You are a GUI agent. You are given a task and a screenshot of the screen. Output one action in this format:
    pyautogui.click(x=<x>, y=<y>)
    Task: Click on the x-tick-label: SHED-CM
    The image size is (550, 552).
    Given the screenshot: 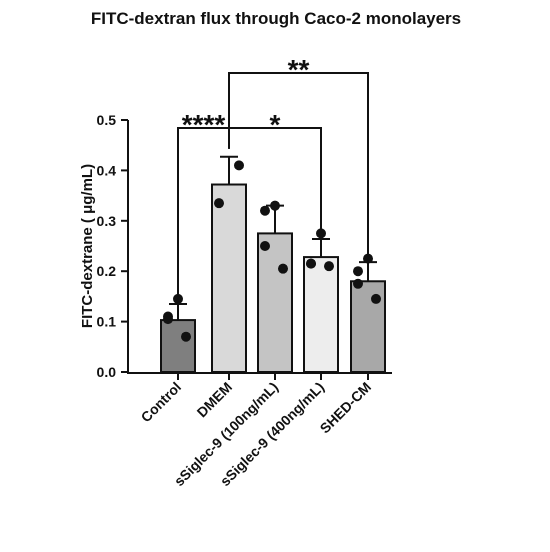 What is the action you would take?
    pyautogui.click(x=346, y=408)
    